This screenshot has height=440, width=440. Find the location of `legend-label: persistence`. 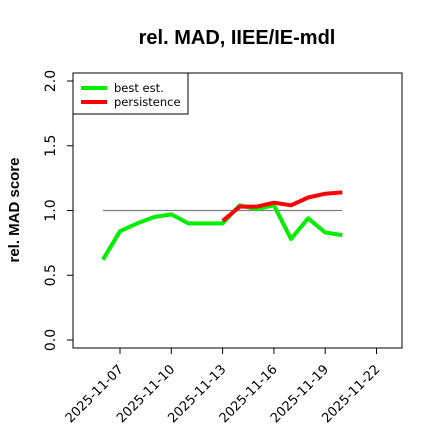

legend-label: persistence is located at coordinates (147, 102).